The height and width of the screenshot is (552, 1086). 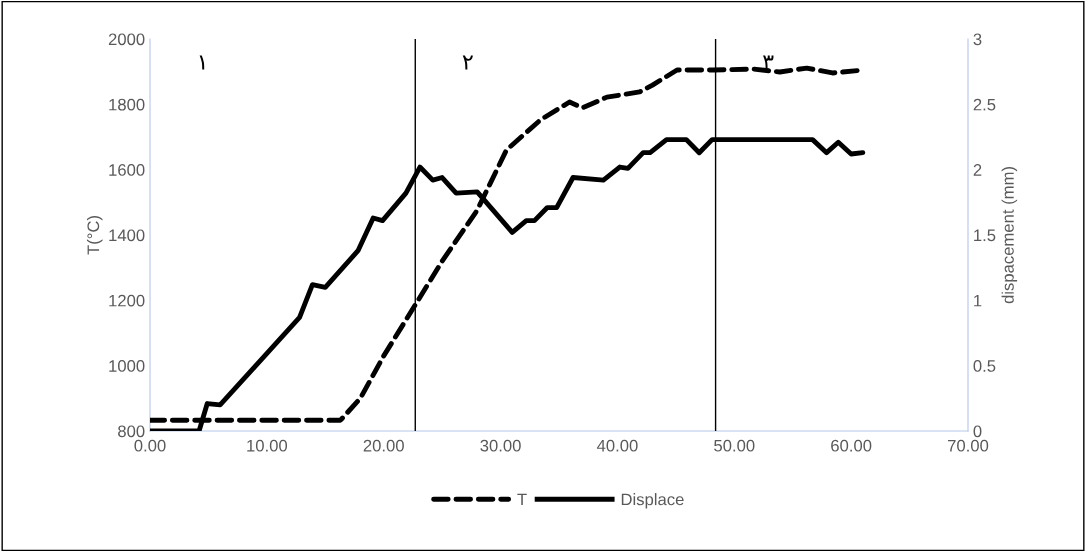 I want to click on legend-label: Displace, so click(x=652, y=501).